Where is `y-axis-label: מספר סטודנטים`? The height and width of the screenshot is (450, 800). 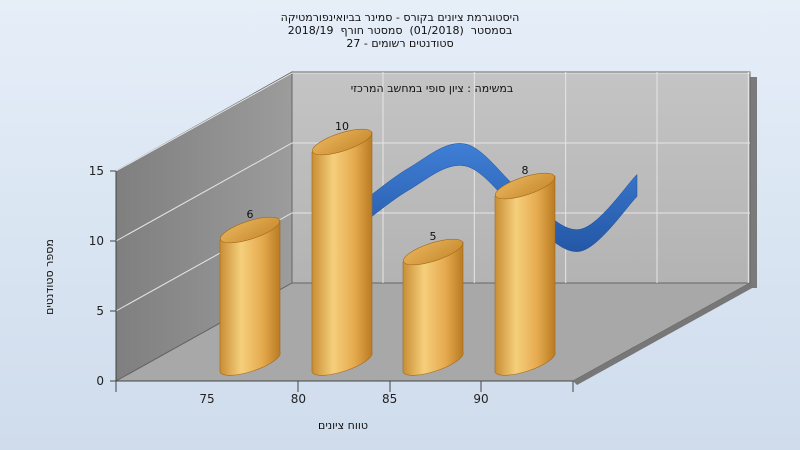 y-axis-label: מספר סטודנטים is located at coordinates (49, 277).